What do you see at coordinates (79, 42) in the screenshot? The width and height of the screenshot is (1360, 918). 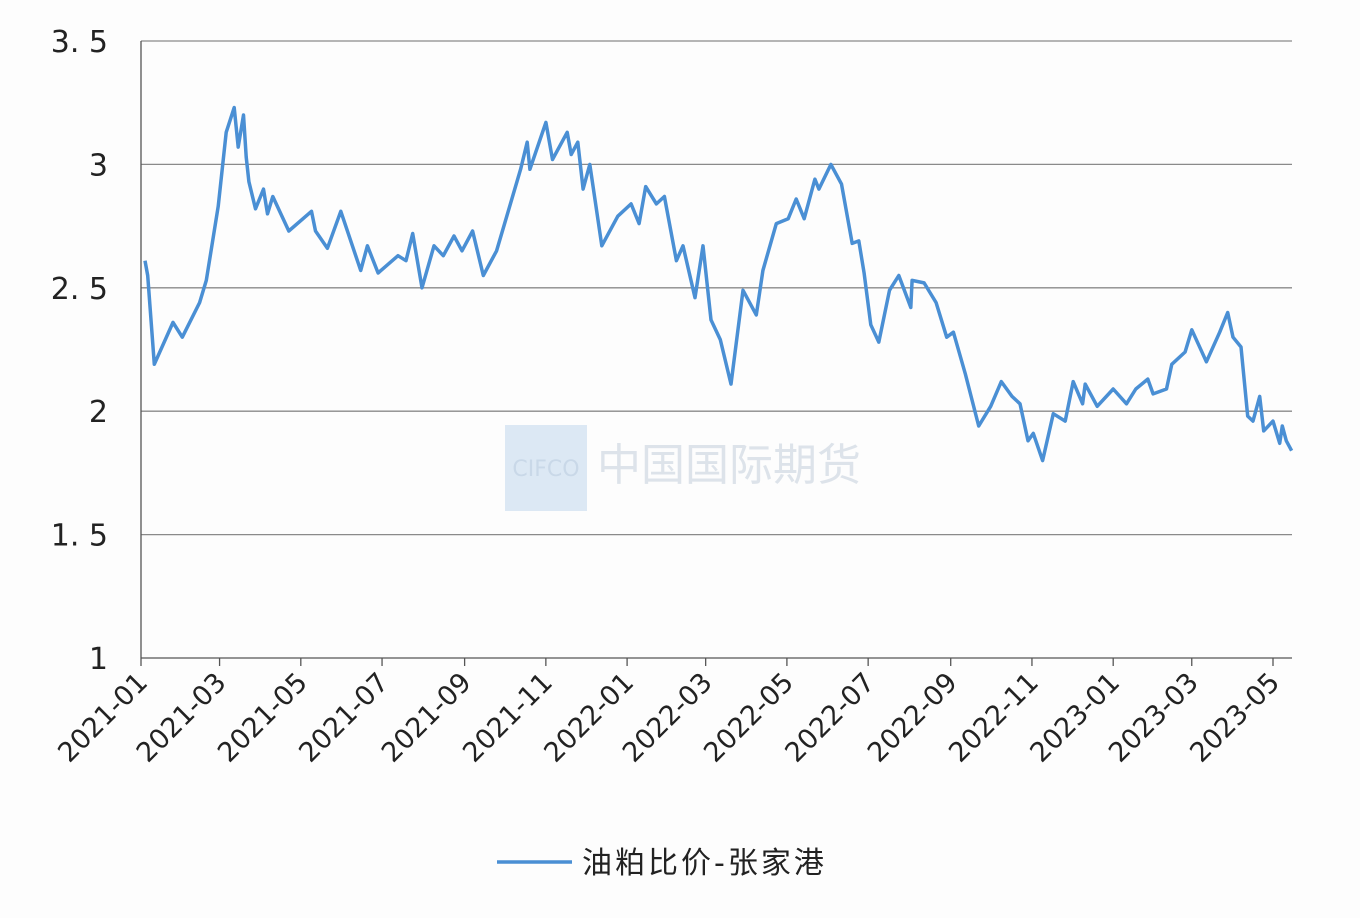 I see `y-tick-label: 3. 5` at bounding box center [79, 42].